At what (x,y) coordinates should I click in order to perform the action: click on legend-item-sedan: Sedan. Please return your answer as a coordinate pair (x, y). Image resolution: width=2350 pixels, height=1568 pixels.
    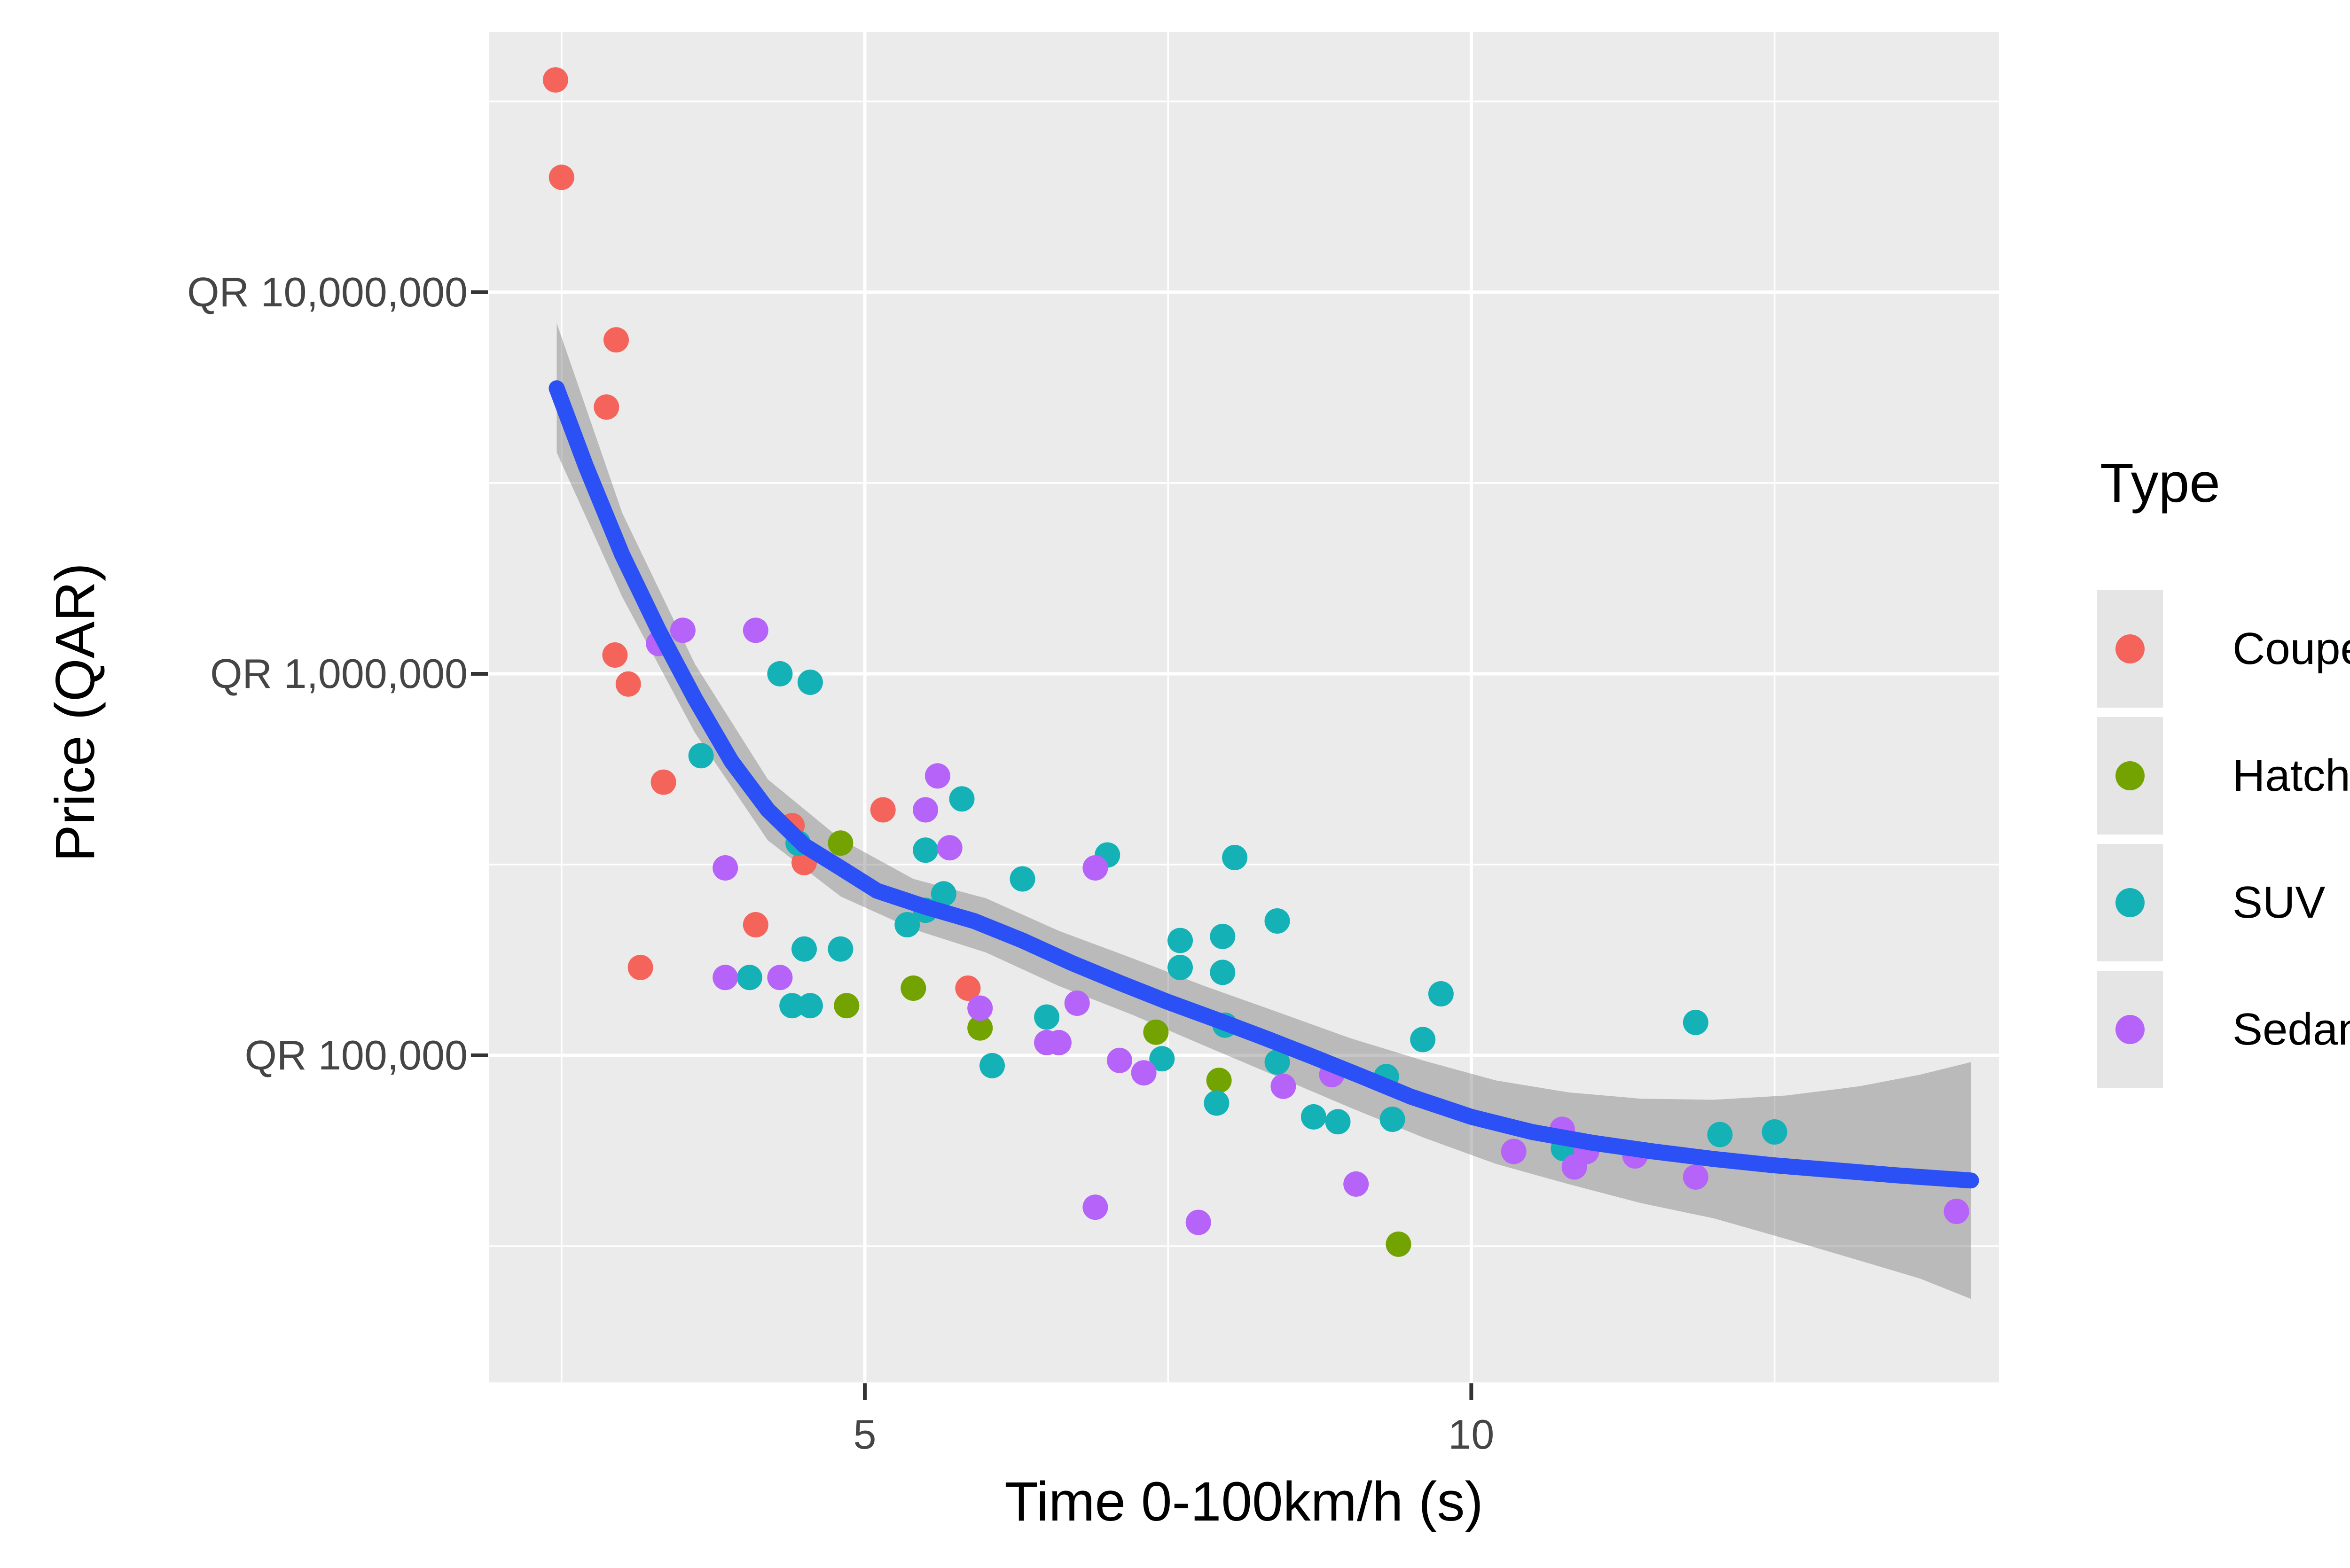
    Looking at the image, I should click on (2218, 1029).